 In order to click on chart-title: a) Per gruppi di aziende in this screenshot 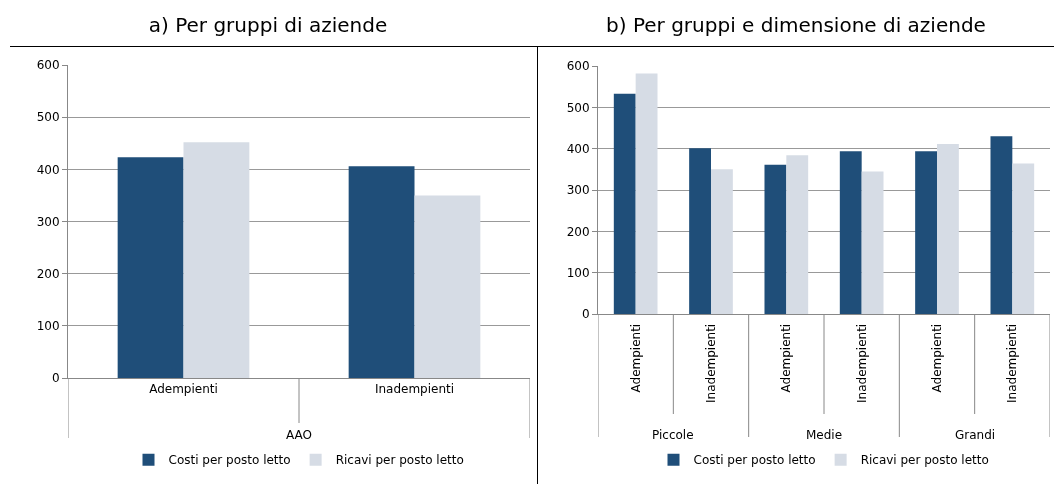, I will do `click(268, 25)`.